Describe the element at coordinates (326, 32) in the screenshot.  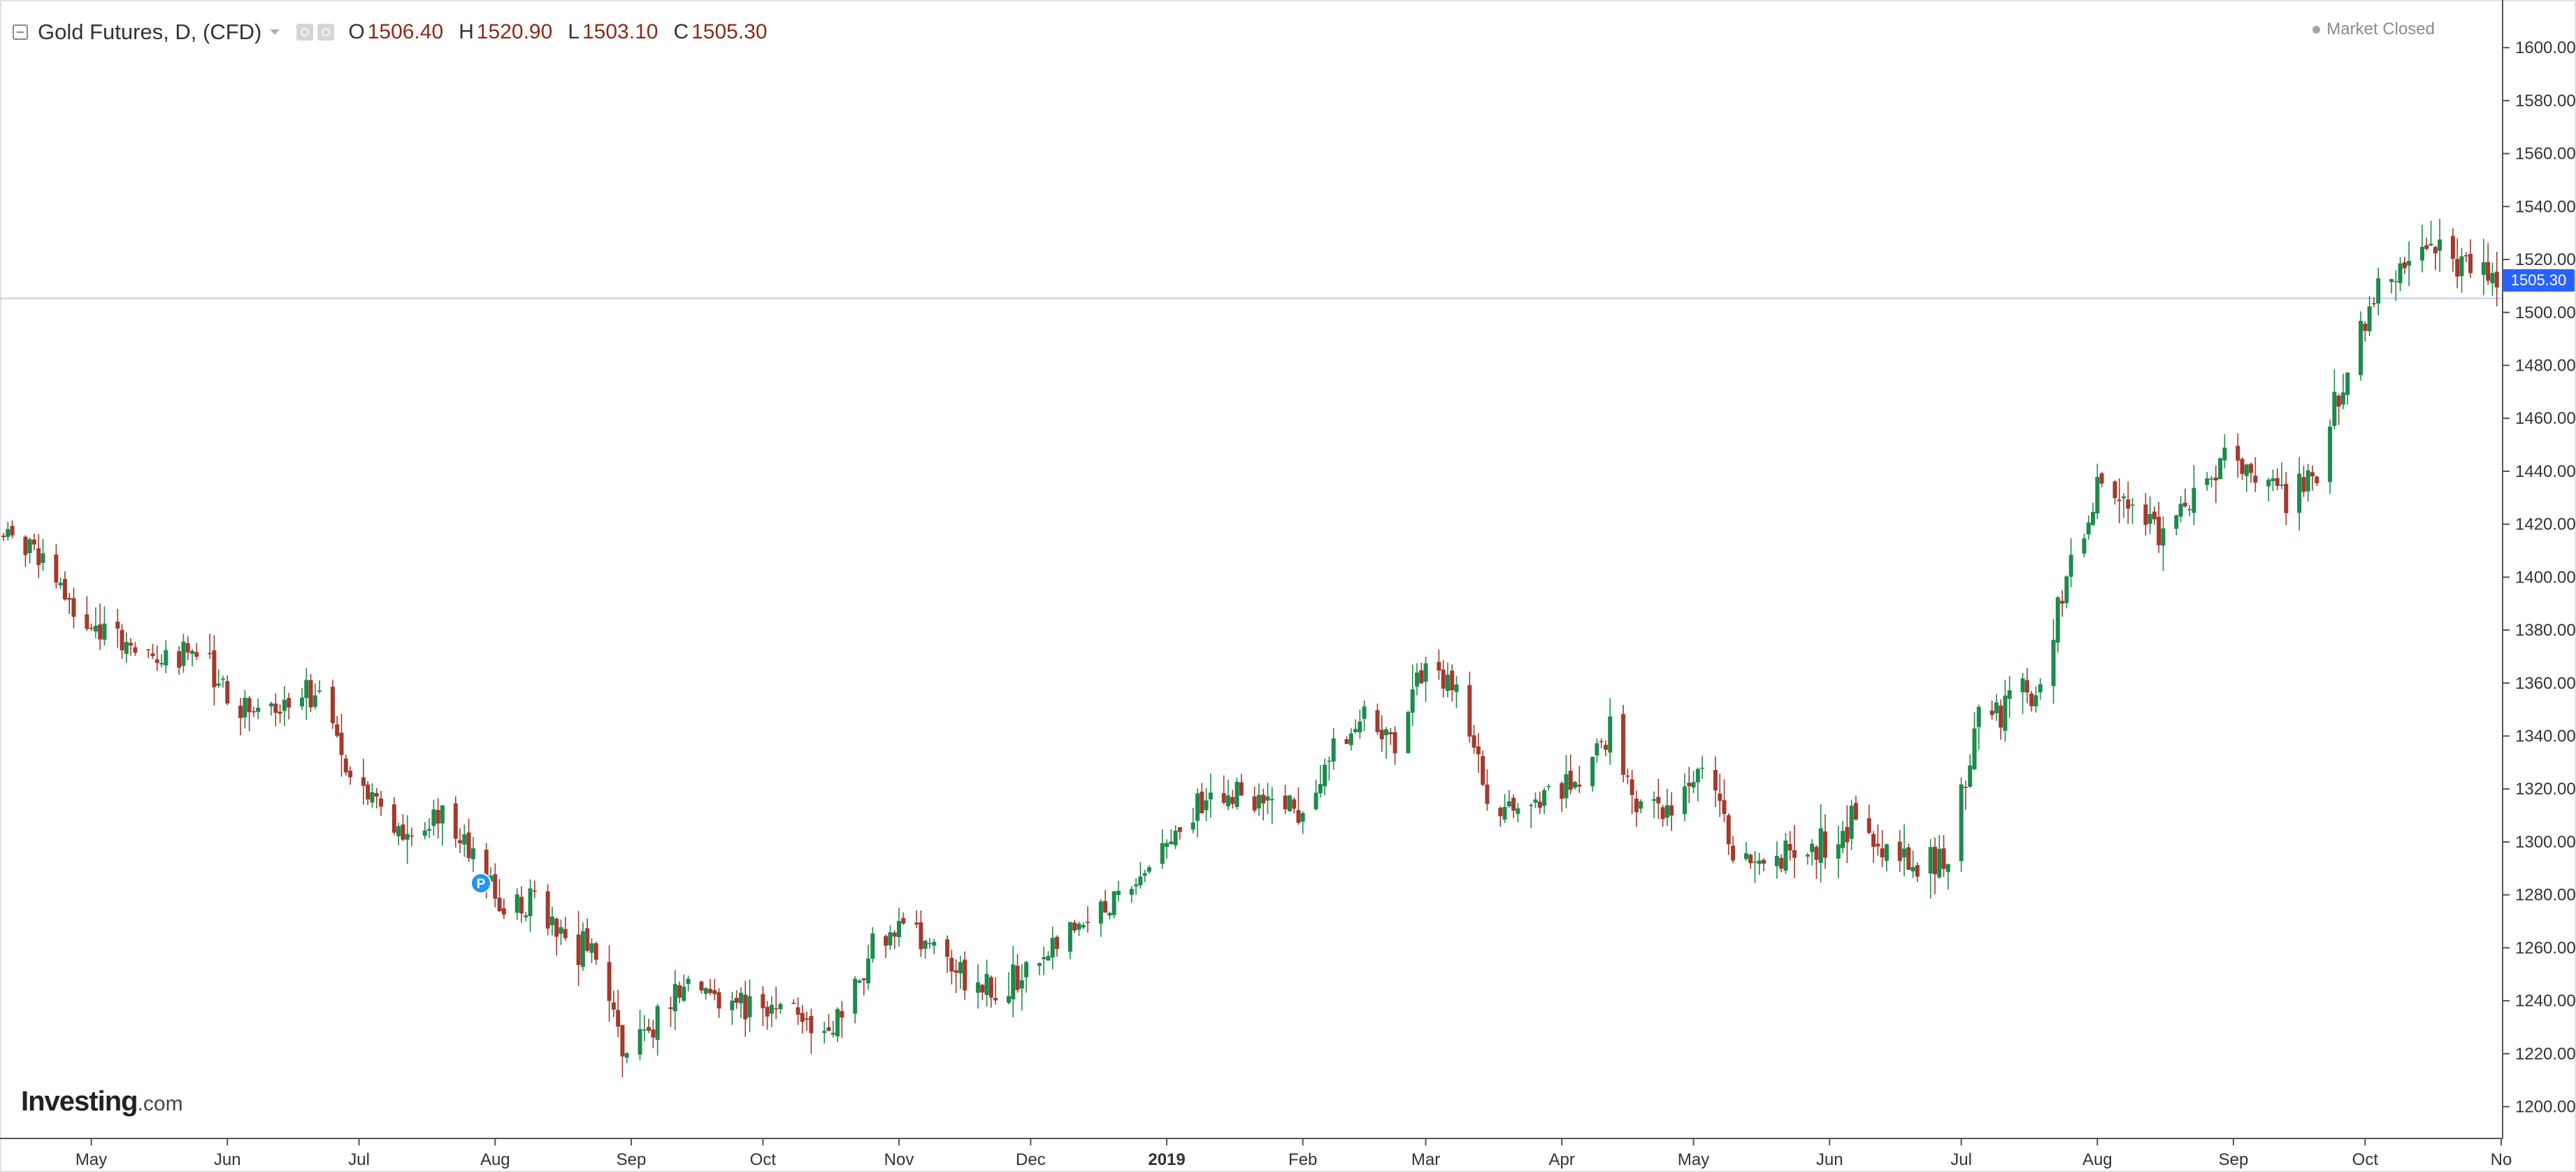
I see `settings-gear-icon` at that location.